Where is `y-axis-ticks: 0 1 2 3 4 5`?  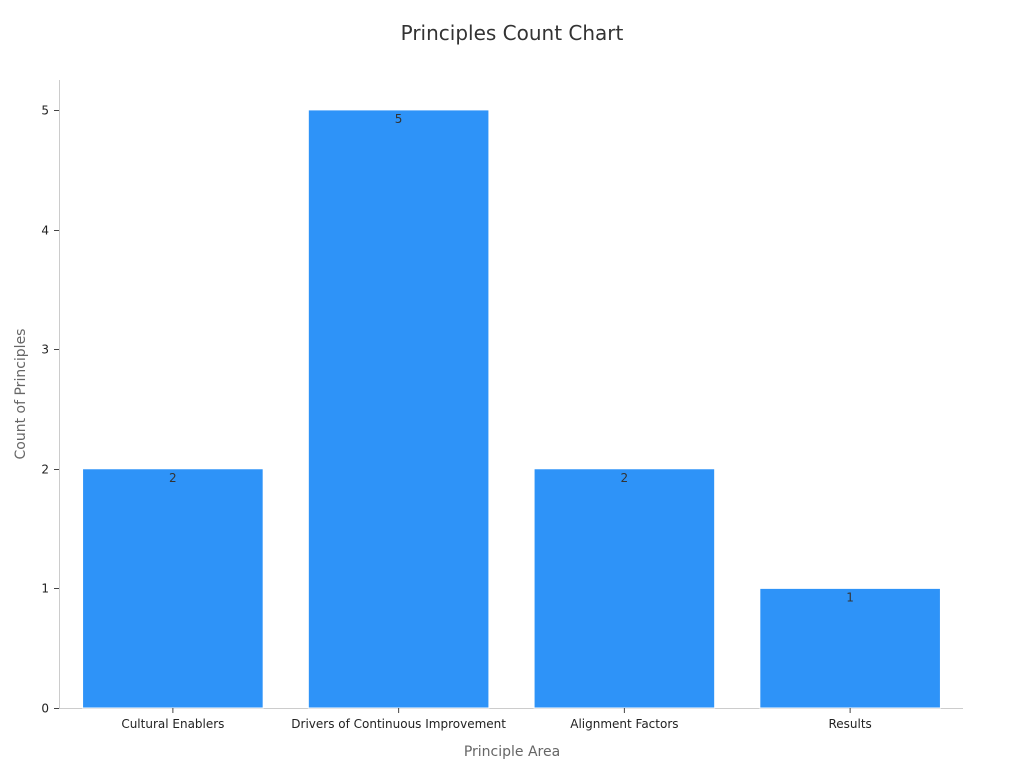
y-axis-ticks: 0 1 2 3 4 5 is located at coordinates (50, 410).